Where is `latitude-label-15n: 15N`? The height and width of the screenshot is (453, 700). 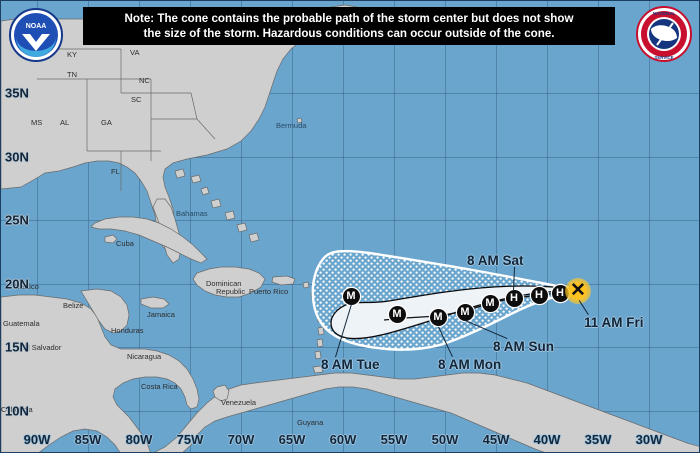
latitude-label-15n: 15N is located at coordinates (17, 347).